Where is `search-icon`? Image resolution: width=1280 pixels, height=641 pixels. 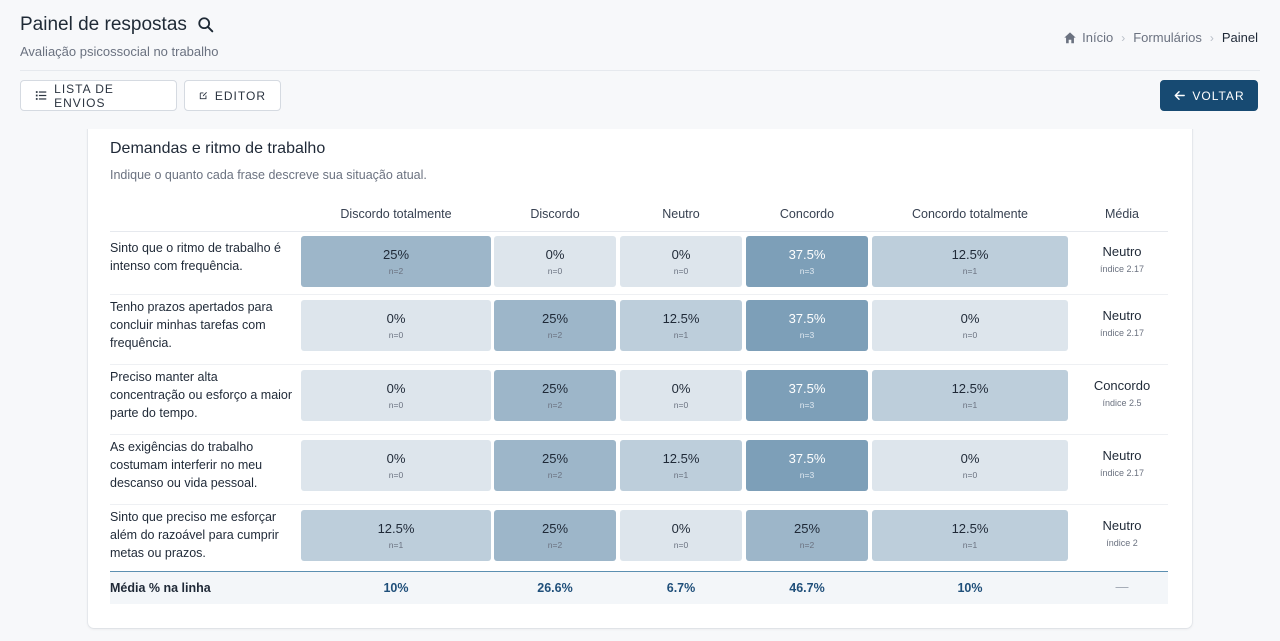
search-icon is located at coordinates (206, 25).